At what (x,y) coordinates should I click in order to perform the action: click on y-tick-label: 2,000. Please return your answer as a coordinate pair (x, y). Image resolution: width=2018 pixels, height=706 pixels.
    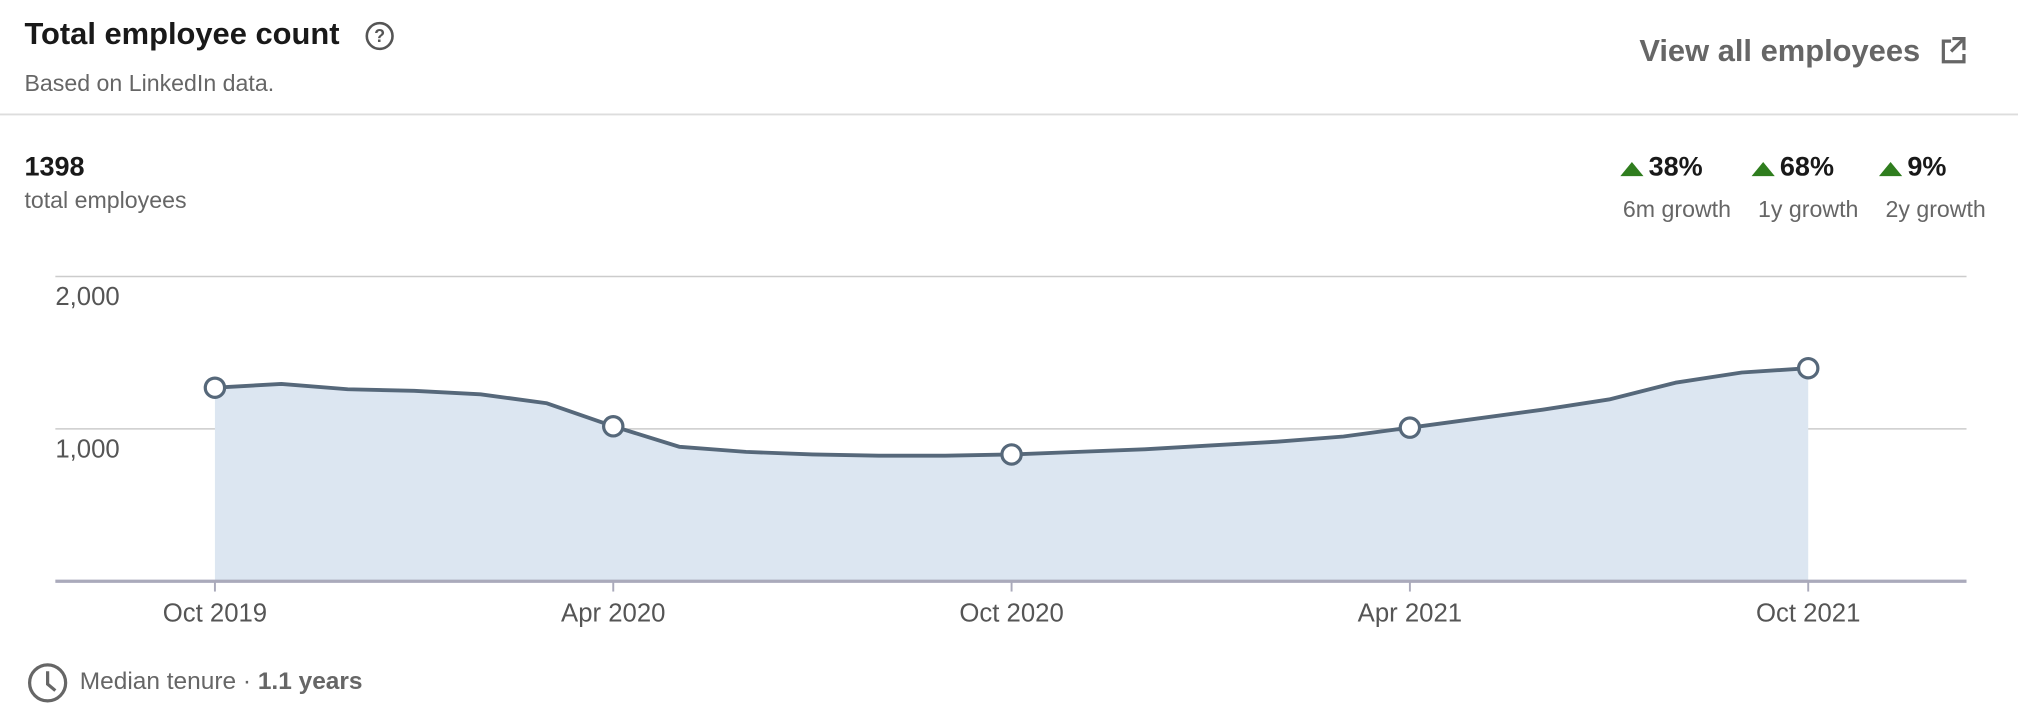
    Looking at the image, I should click on (87, 297).